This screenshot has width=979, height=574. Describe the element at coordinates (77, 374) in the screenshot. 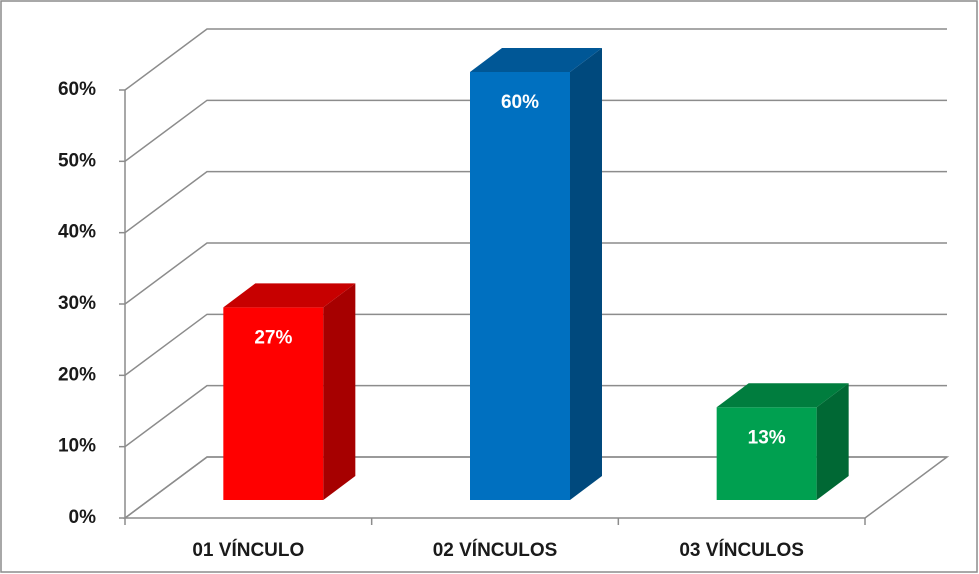

I see `y-tick-label: 20%` at that location.